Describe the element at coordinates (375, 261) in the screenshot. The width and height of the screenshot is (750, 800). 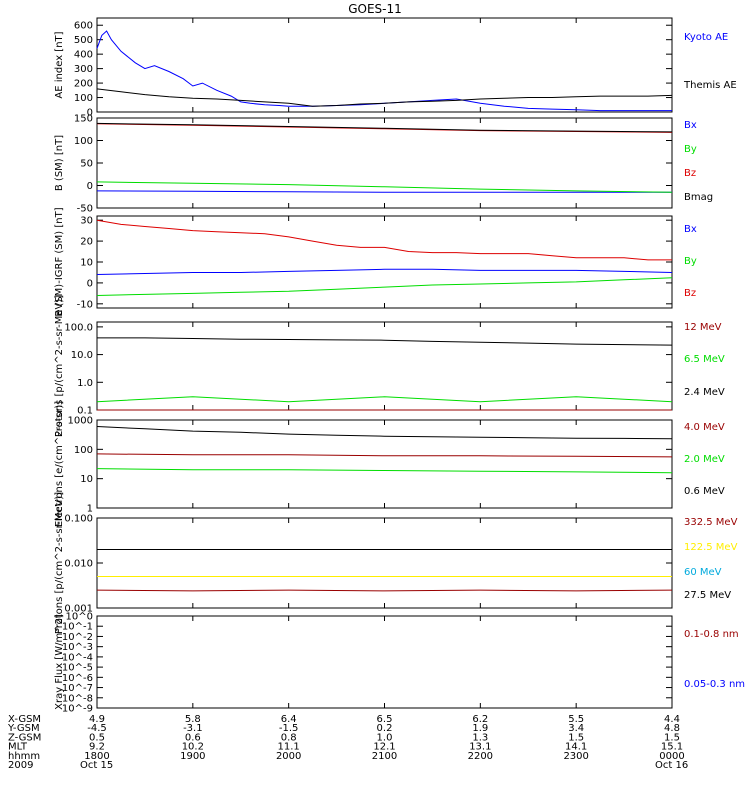
I see `panel-3: -10 0 10 20 30 B (SM)-IGRF (SM) [nT] Bx By Bz` at that location.